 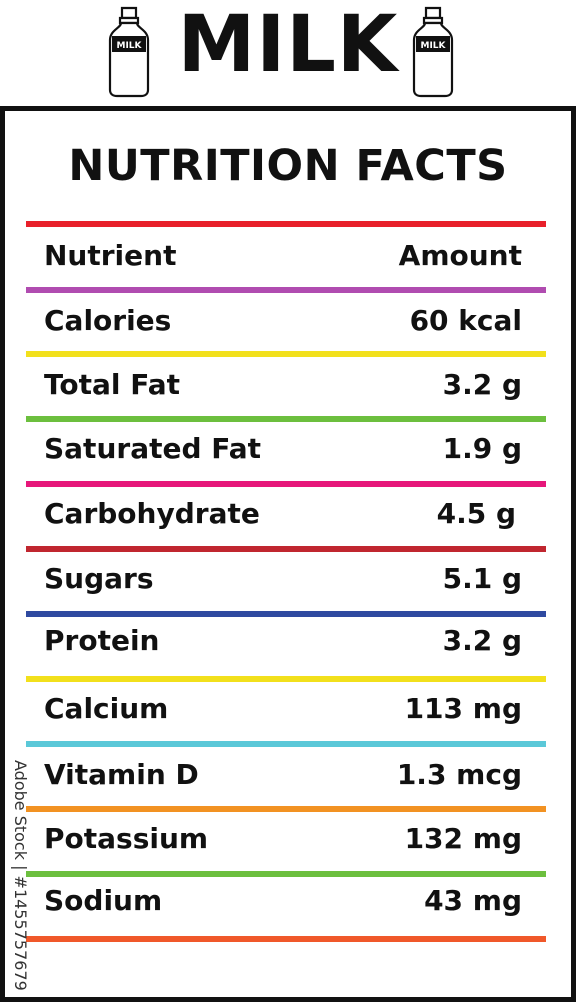 I want to click on nutrient-label: Carbohydrate, so click(x=152, y=513).